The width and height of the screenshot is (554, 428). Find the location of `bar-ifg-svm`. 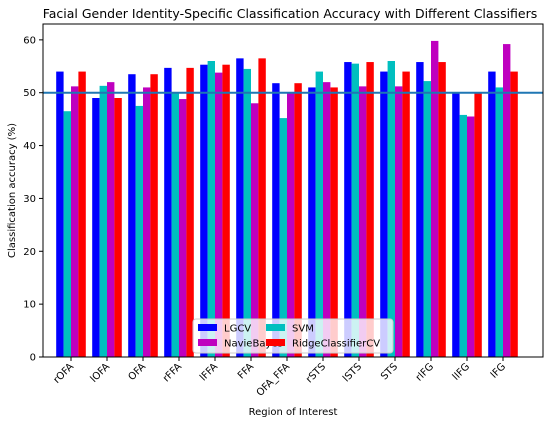

bar-ifg-svm is located at coordinates (499, 222).